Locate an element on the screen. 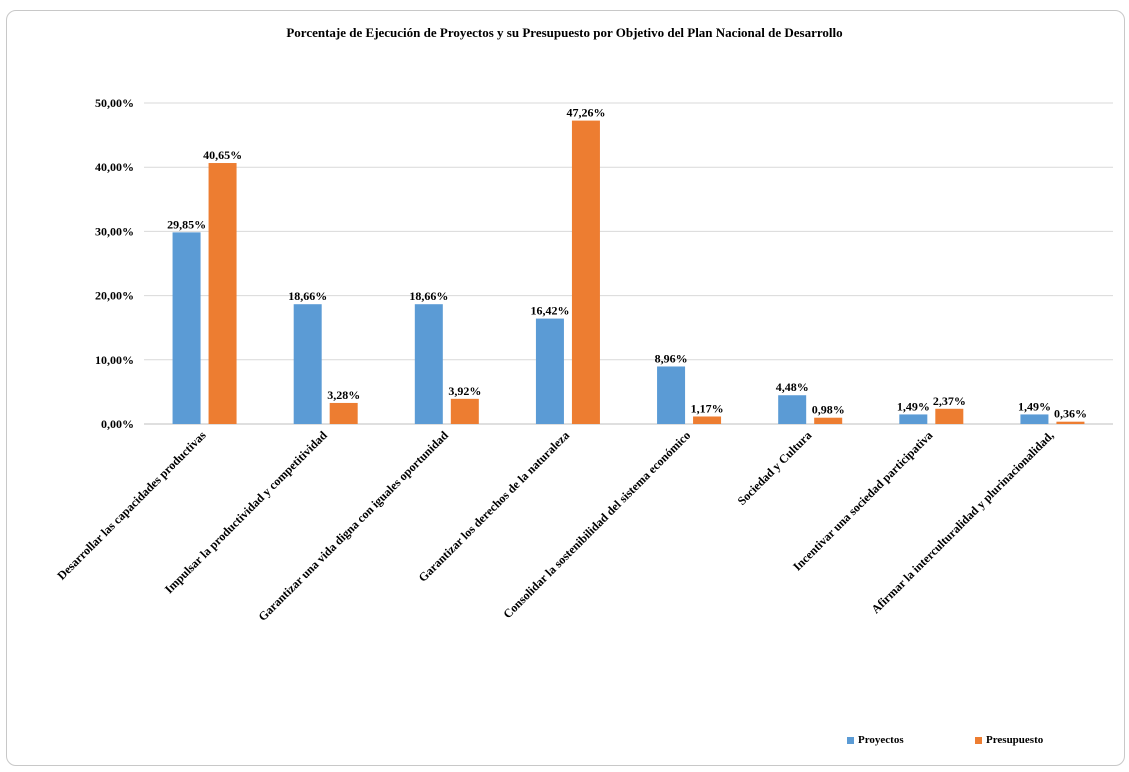 This screenshot has width=1129, height=772. x-tick-label: Desarrollar las capacidades productivas is located at coordinates (131, 505).